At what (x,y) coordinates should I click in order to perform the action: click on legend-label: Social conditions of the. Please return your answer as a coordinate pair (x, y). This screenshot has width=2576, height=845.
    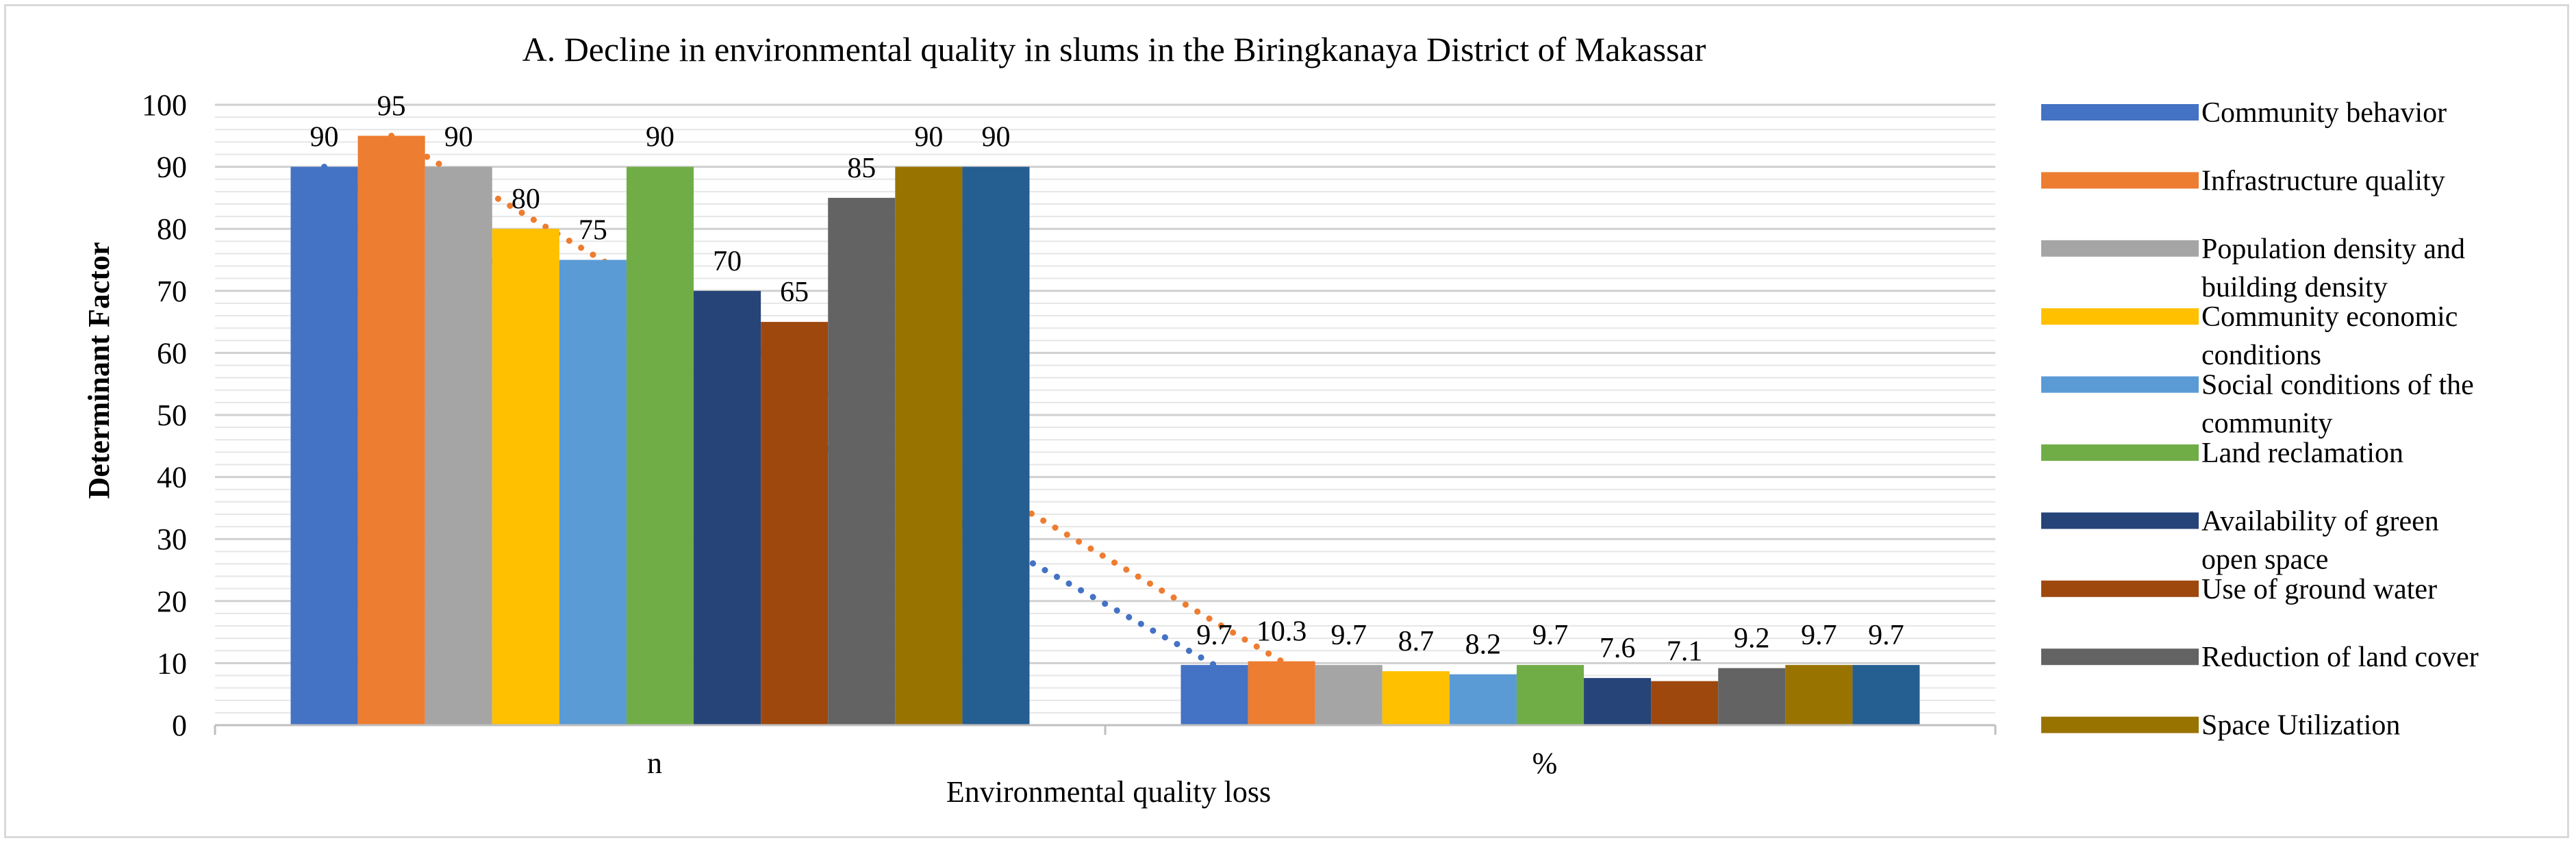
    Looking at the image, I should click on (2337, 385).